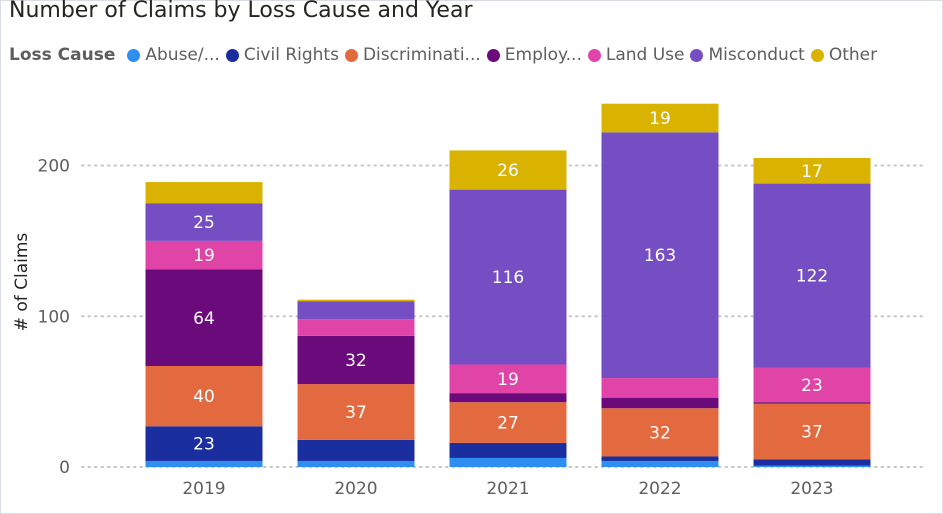 The image size is (943, 514). What do you see at coordinates (241, 11) in the screenshot?
I see `chart-title: Number of Claims by Loss Cause and Year` at bounding box center [241, 11].